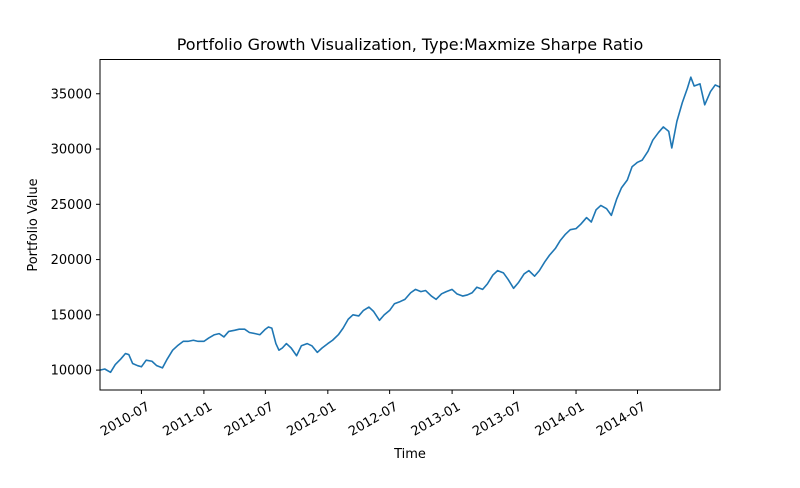 The height and width of the screenshot is (488, 800). I want to click on x-tick-label: 2012-07, so click(373, 419).